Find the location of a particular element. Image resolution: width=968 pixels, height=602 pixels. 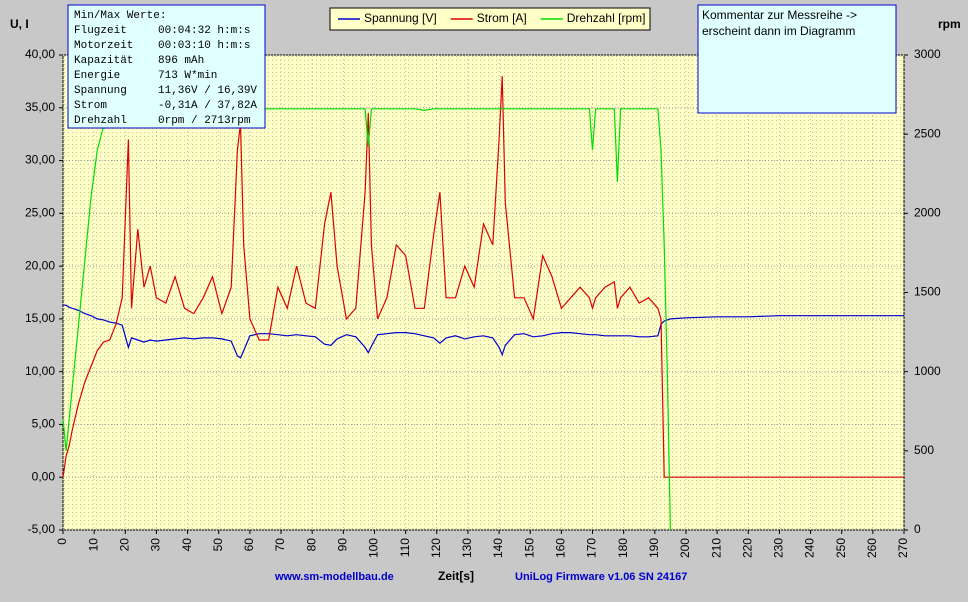

x-tick-label: 90 is located at coordinates (343, 545).